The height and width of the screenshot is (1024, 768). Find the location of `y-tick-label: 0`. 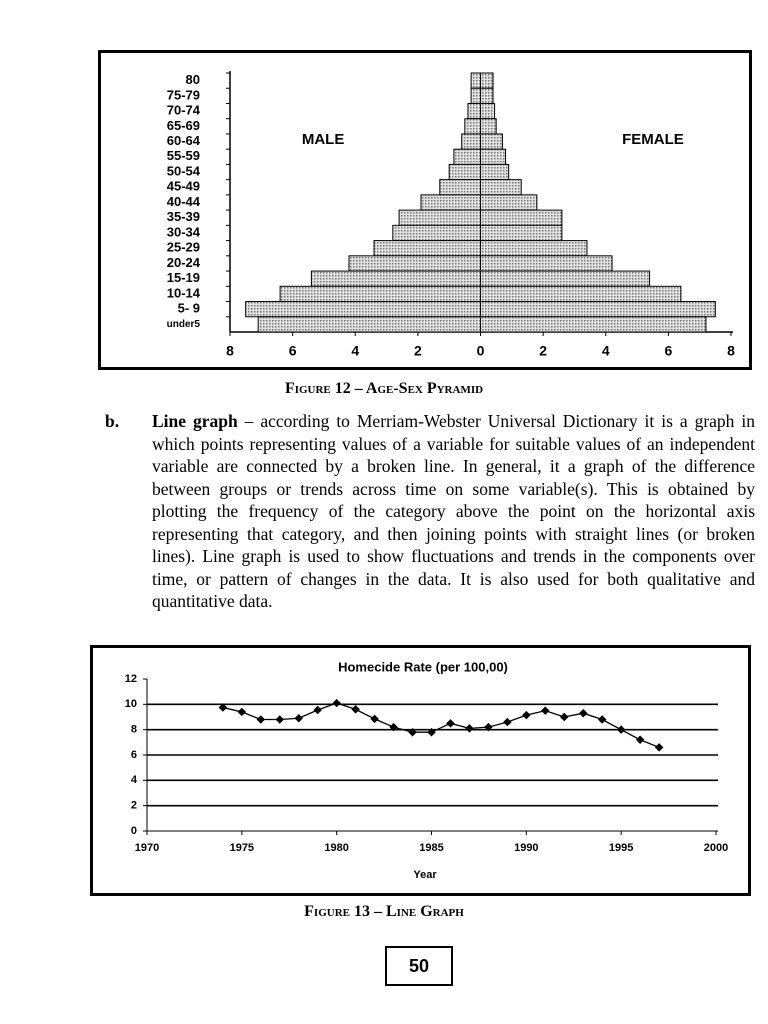

y-tick-label: 0 is located at coordinates (134, 831).